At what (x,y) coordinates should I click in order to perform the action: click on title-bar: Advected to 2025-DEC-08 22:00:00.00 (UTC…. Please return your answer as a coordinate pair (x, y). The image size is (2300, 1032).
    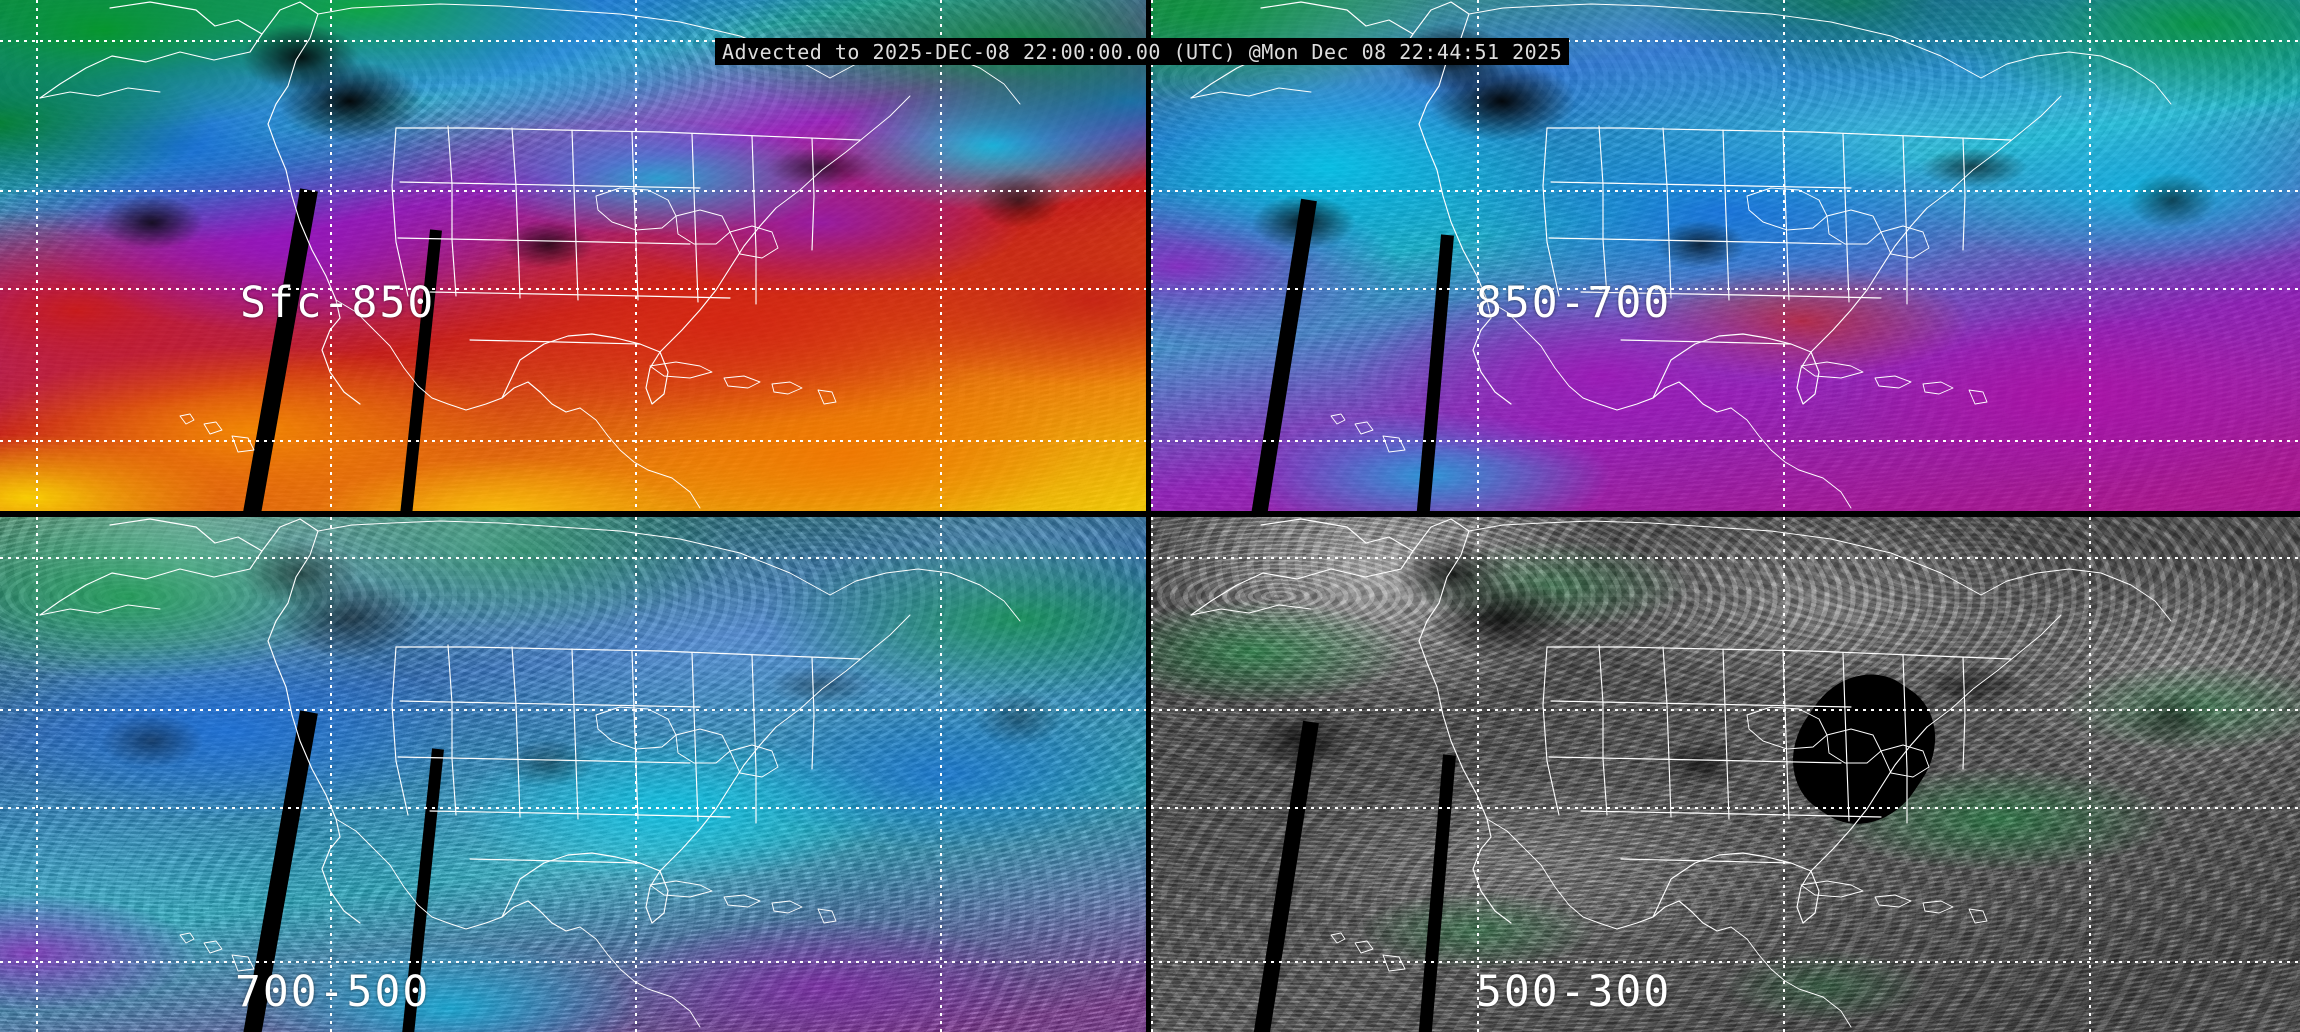
    Looking at the image, I should click on (1142, 51).